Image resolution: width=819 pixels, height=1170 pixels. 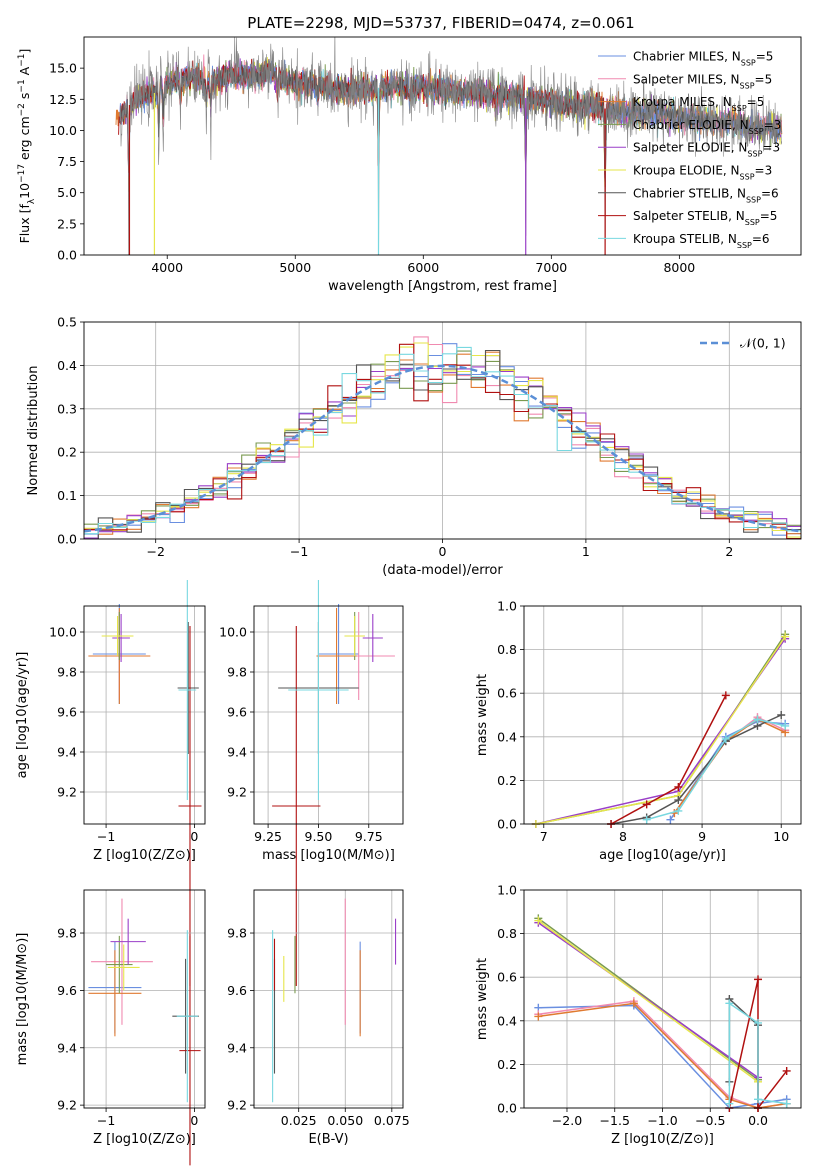 I want to click on x-tick-label: 9.75, so click(x=369, y=836).